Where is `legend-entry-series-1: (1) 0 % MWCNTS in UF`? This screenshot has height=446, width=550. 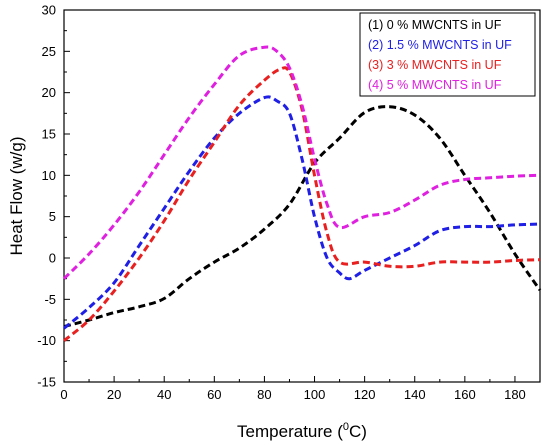
legend-entry-series-1: (1) 0 % MWCNTS in UF is located at coordinates (435, 25).